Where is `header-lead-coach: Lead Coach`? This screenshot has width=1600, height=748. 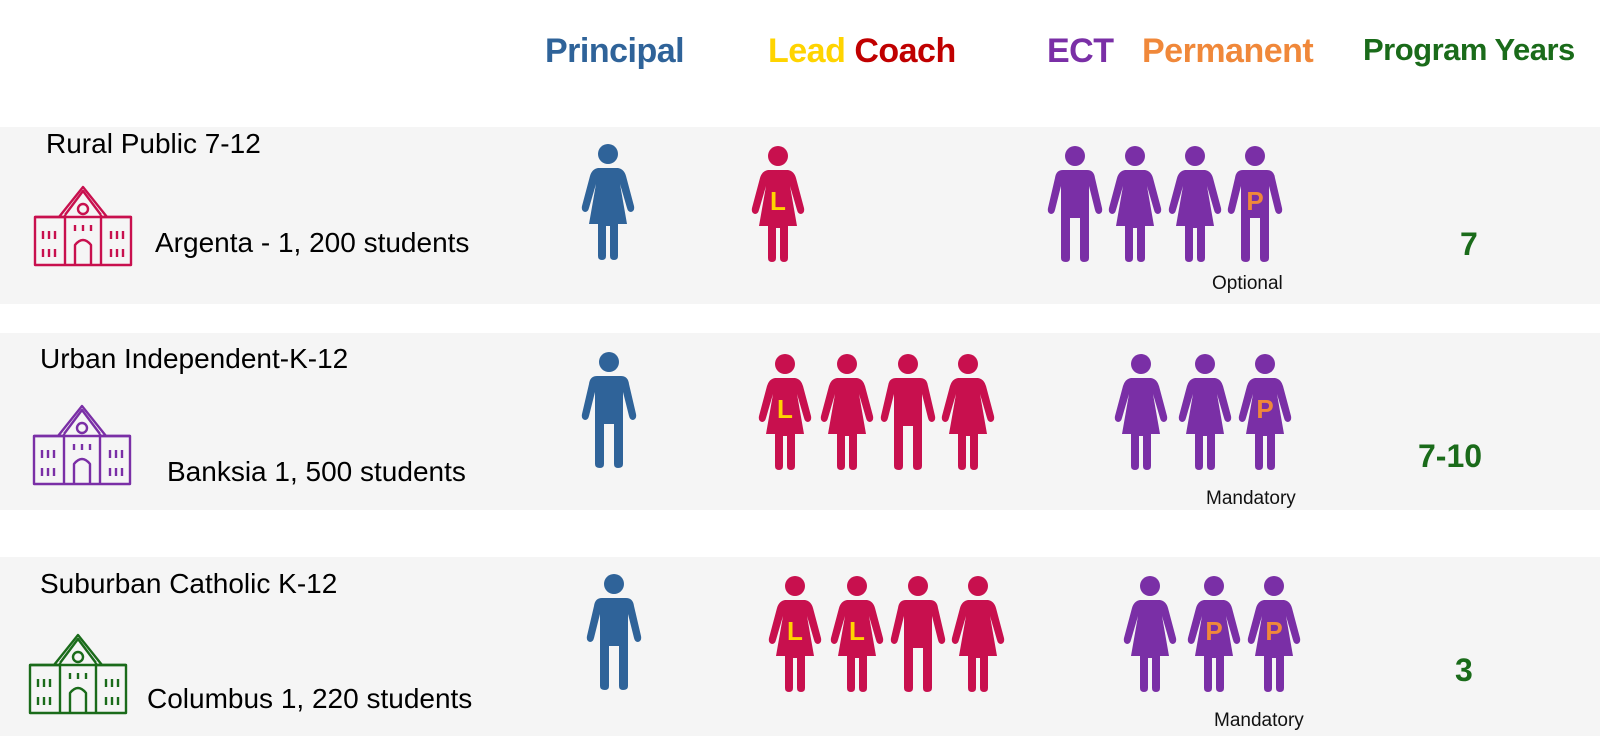
header-lead-coach: Lead Coach is located at coordinates (862, 51).